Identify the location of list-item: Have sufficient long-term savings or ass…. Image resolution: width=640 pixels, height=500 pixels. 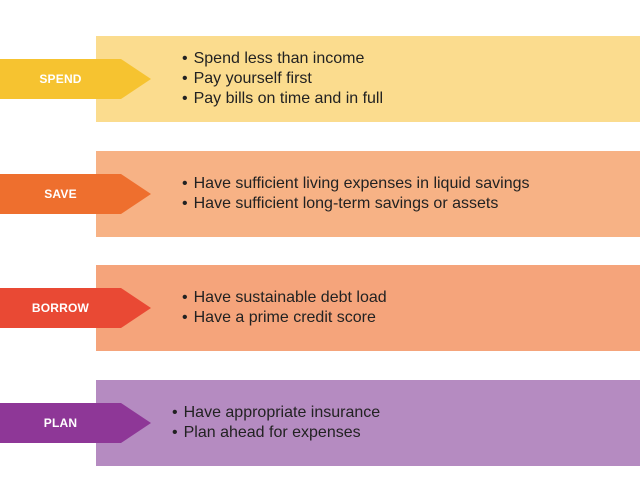
(356, 204).